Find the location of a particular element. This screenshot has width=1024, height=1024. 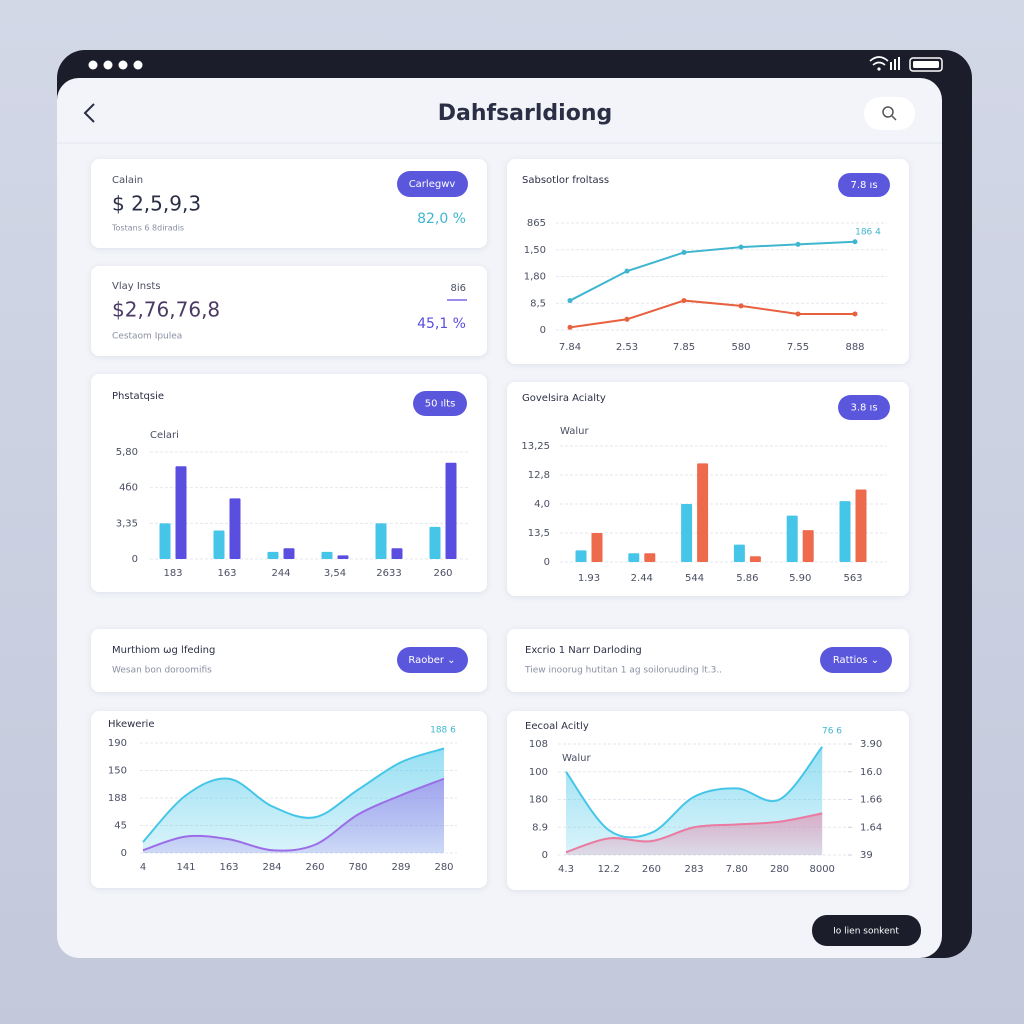

chart-title: Phstatqsie is located at coordinates (138, 396).